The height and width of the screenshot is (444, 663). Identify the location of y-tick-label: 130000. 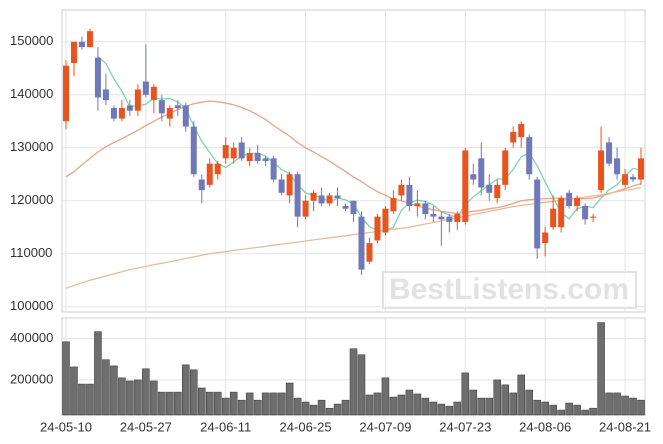
(31, 146).